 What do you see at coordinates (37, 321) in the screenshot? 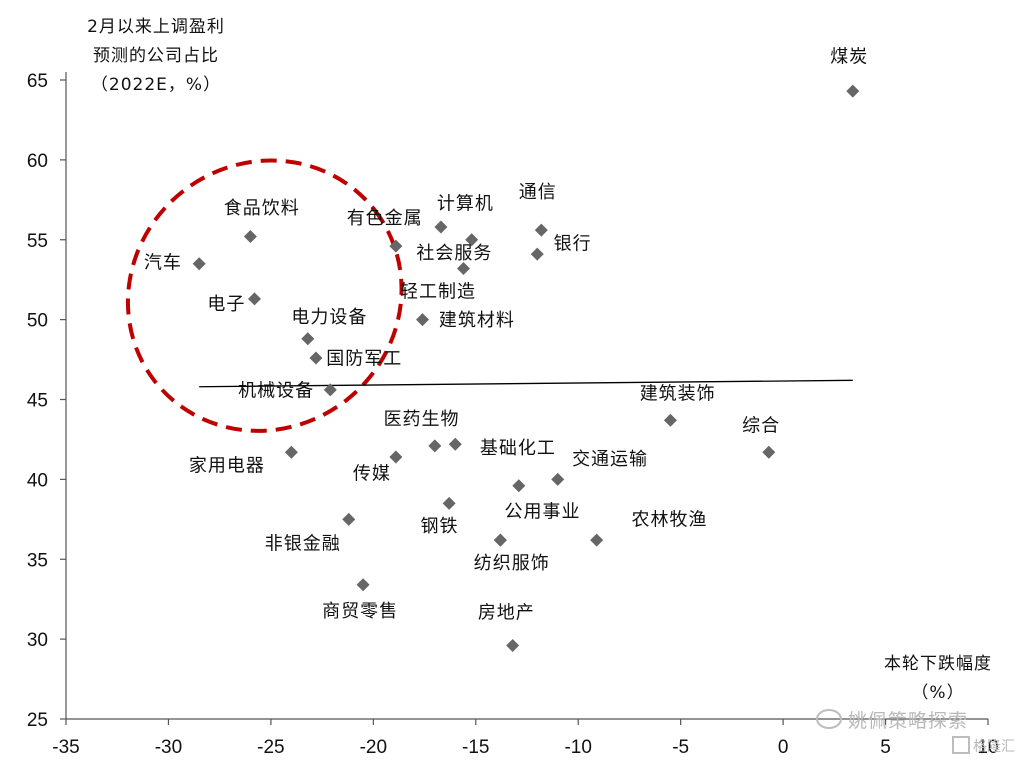
I see `y-tick-label: 50` at bounding box center [37, 321].